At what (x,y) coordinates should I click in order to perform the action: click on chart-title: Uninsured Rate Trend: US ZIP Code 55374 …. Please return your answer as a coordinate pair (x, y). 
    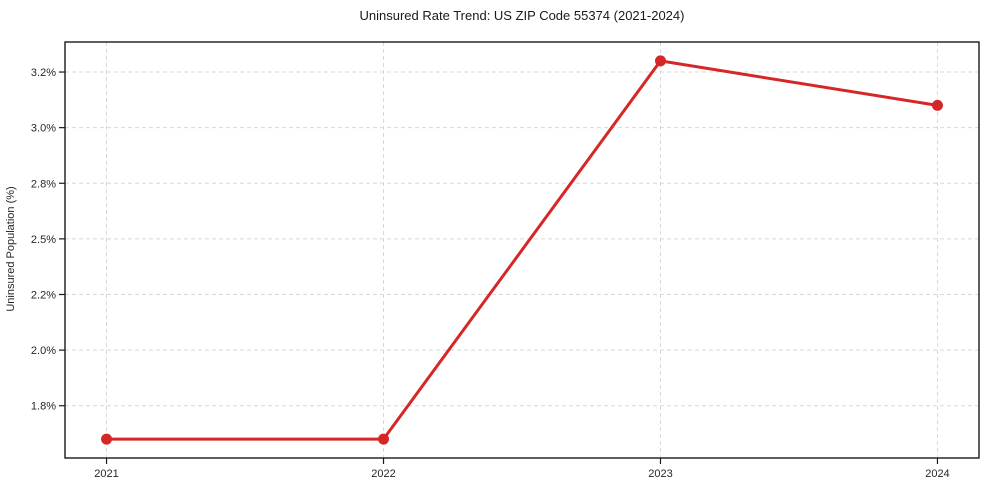
    Looking at the image, I should click on (522, 15).